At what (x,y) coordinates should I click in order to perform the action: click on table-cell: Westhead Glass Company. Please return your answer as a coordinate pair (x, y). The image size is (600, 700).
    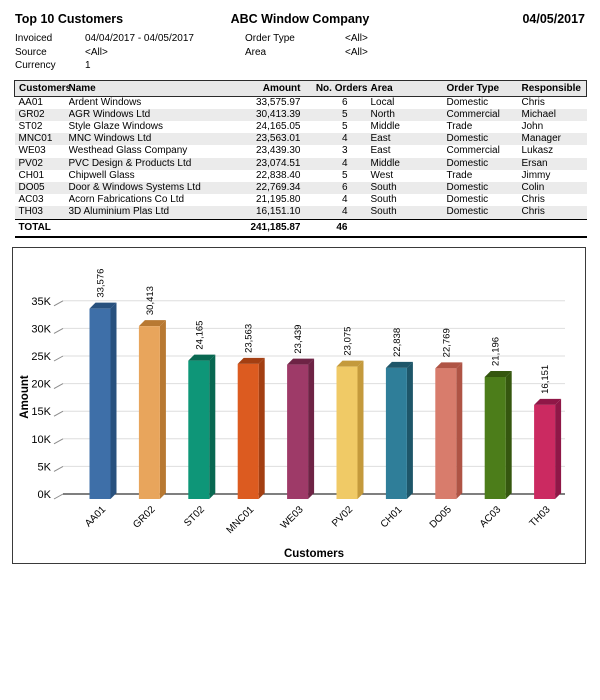
    Looking at the image, I should click on (128, 151).